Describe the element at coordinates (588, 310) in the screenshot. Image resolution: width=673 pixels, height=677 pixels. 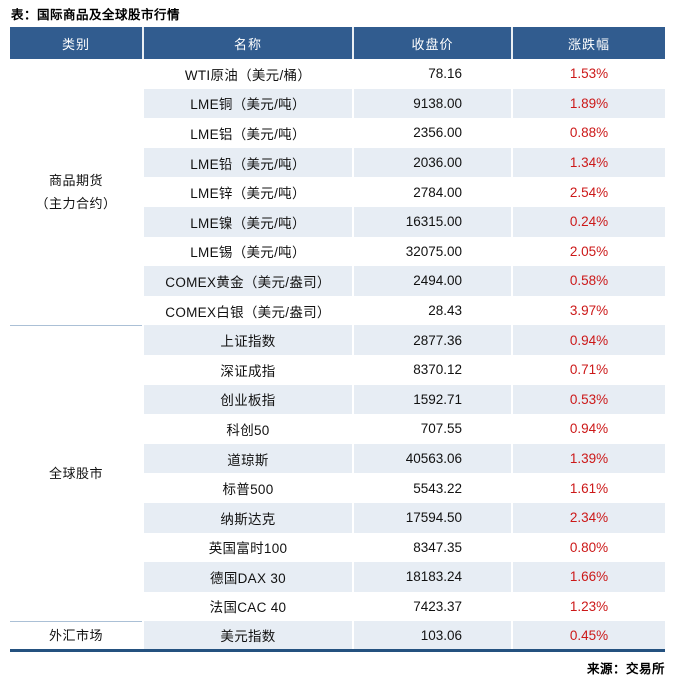
I see `change-cell: 3.97%` at that location.